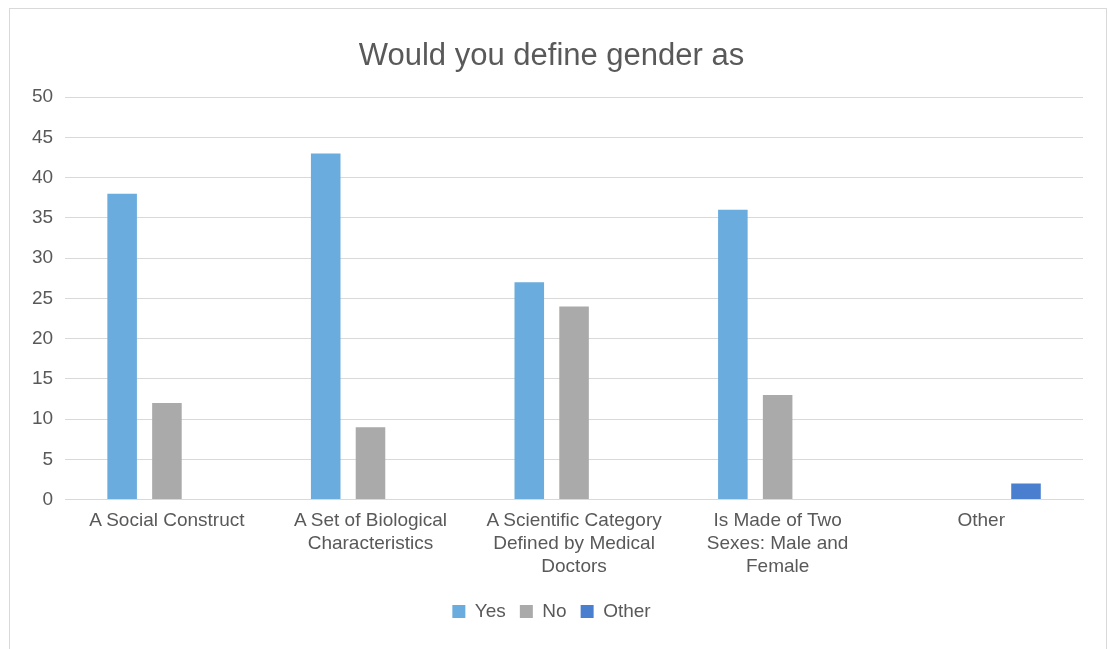 The height and width of the screenshot is (649, 1109). What do you see at coordinates (42, 257) in the screenshot?
I see `y-tick-label: 30` at bounding box center [42, 257].